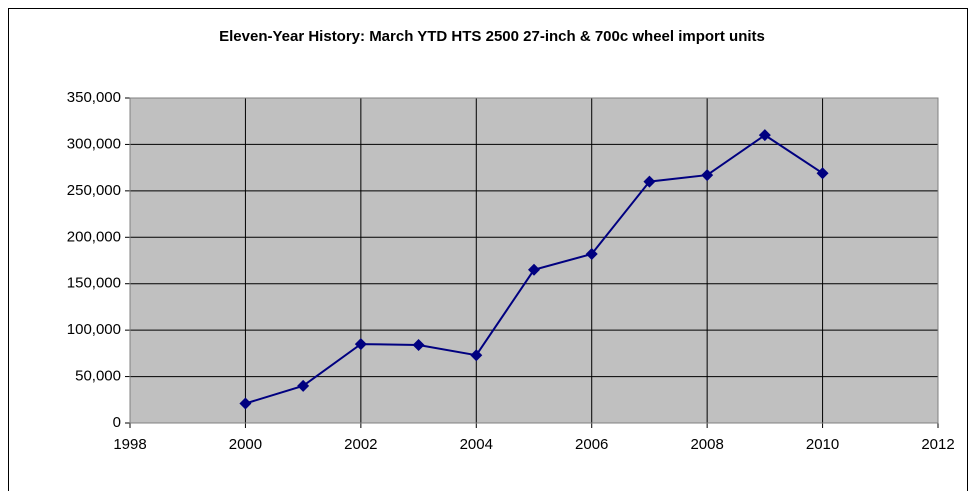 This screenshot has height=491, width=976. What do you see at coordinates (94, 190) in the screenshot?
I see `y-tick-label: 250,000` at bounding box center [94, 190].